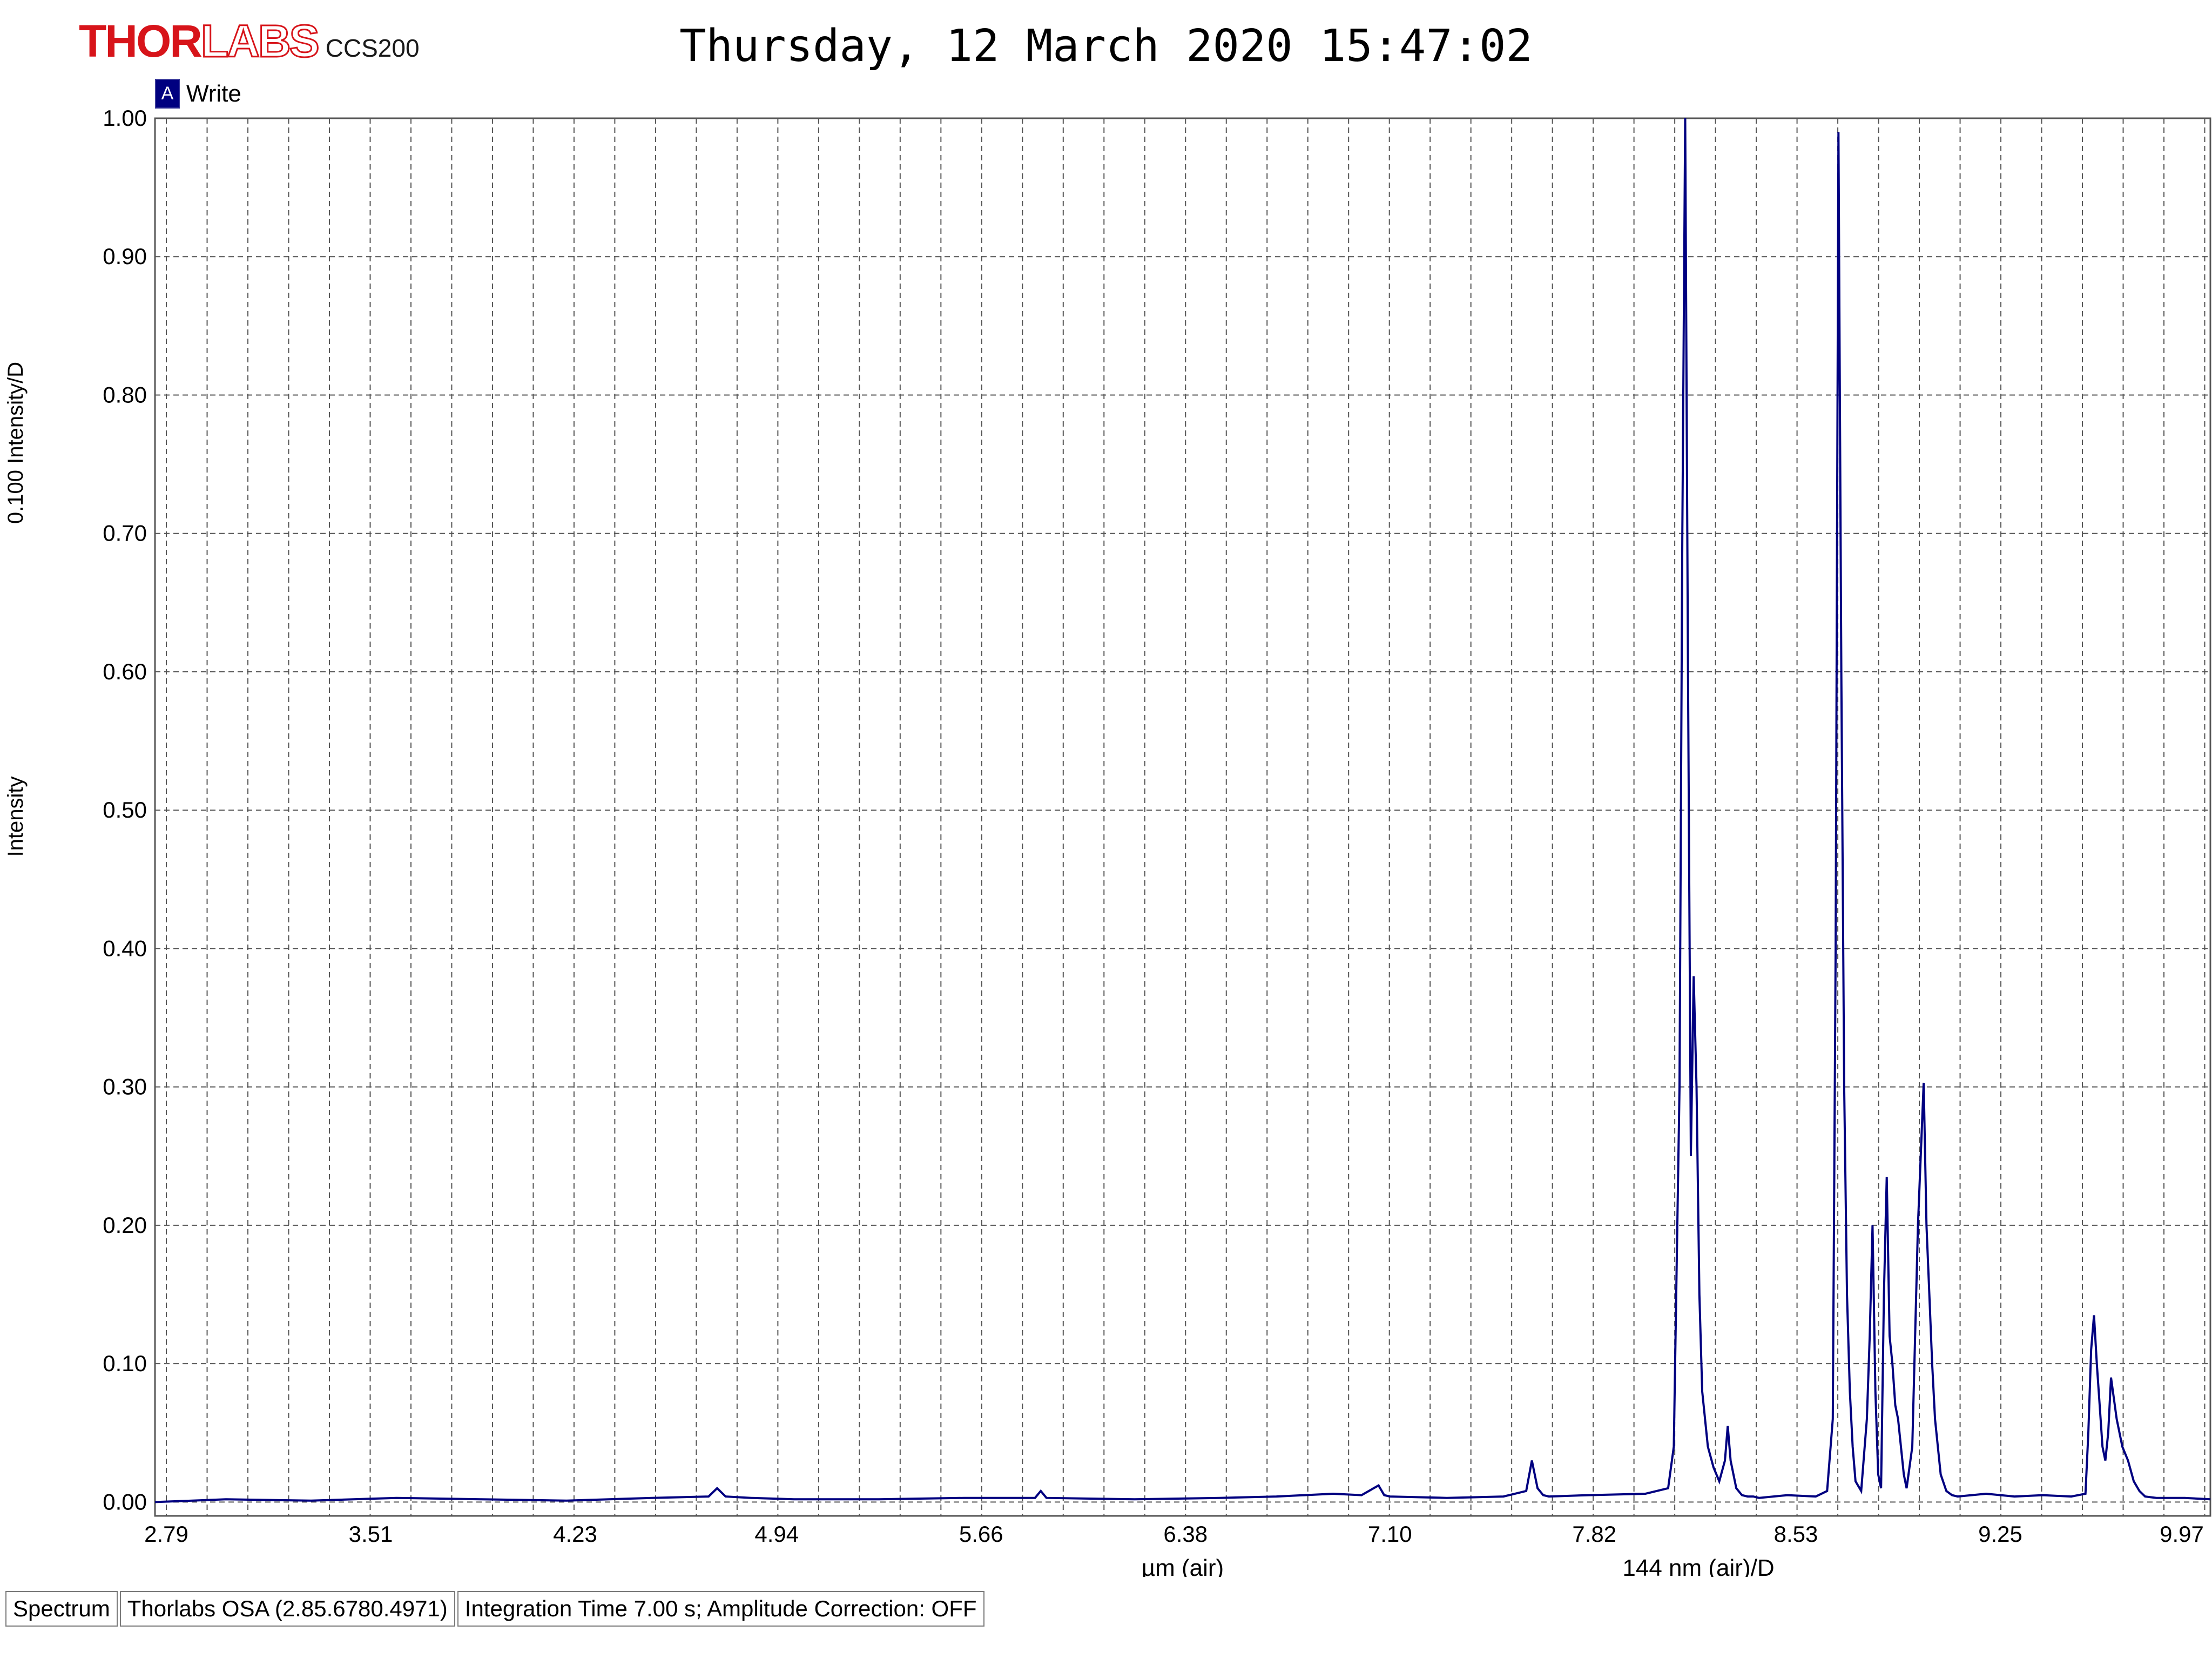 This screenshot has width=2212, height=1659. What do you see at coordinates (1796, 1534) in the screenshot?
I see `x-tick-label: 8.53` at bounding box center [1796, 1534].